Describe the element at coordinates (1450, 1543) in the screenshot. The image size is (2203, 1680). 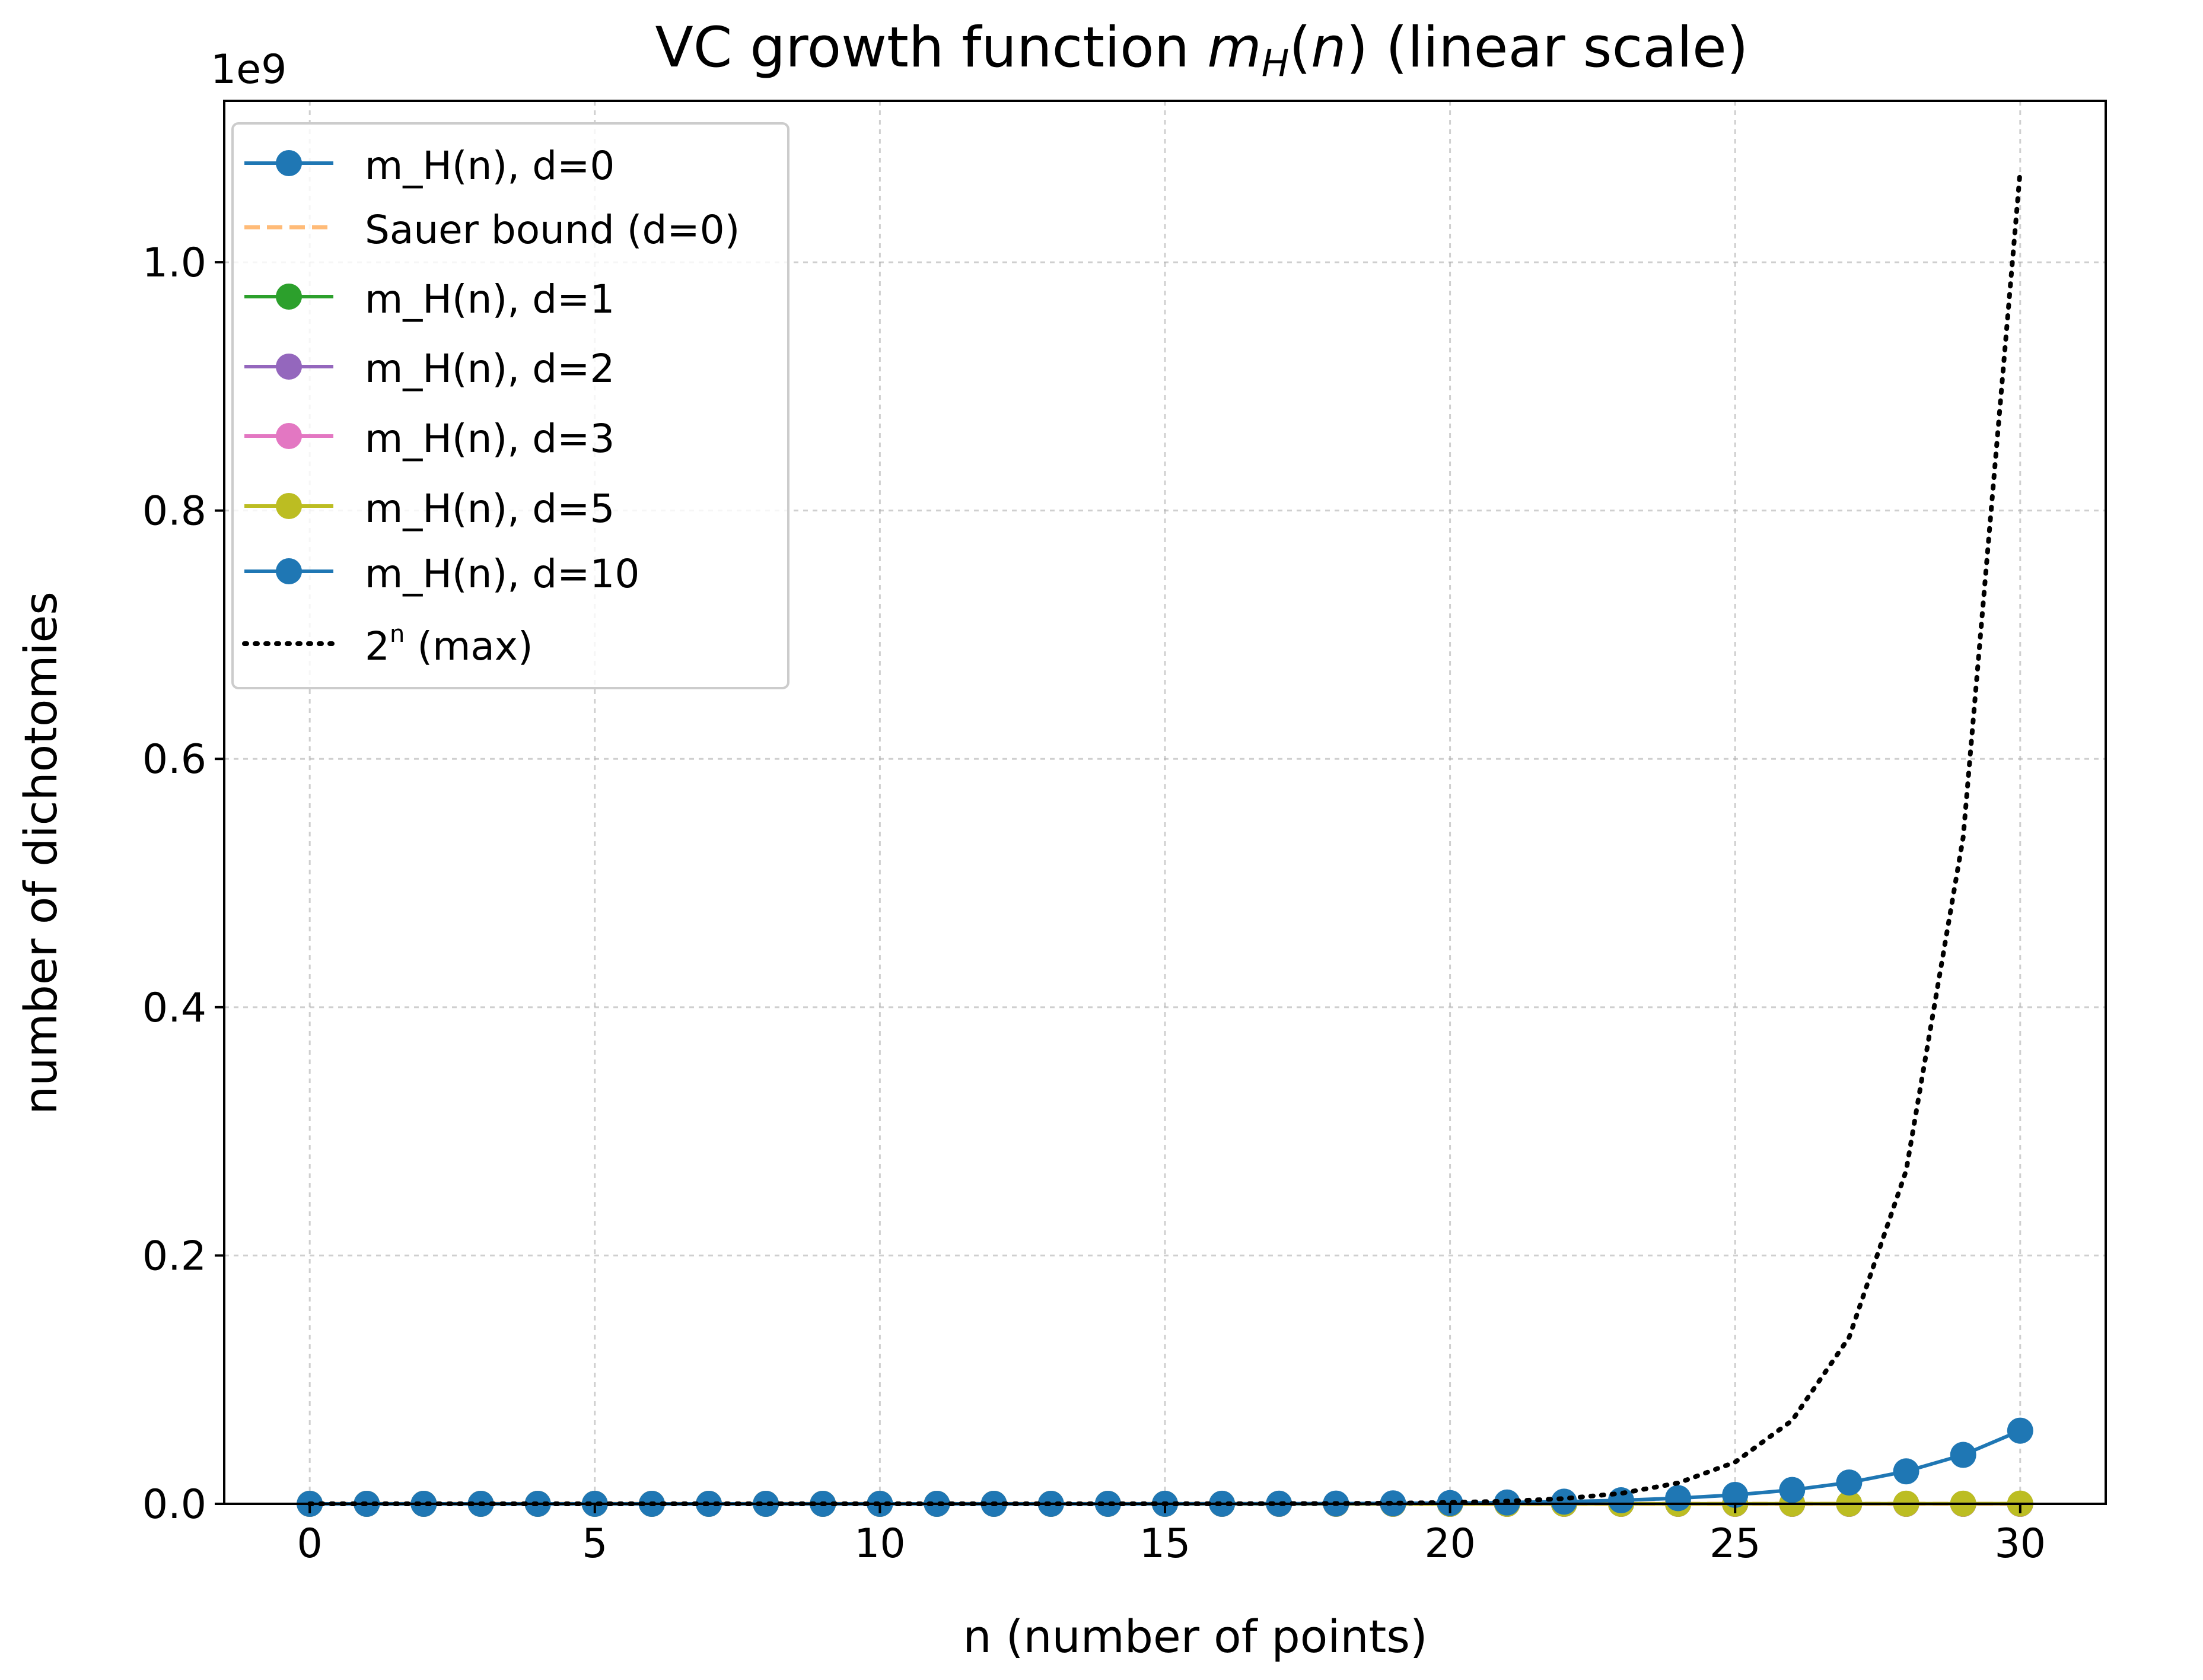
I see `x-tick-label: 20` at that location.